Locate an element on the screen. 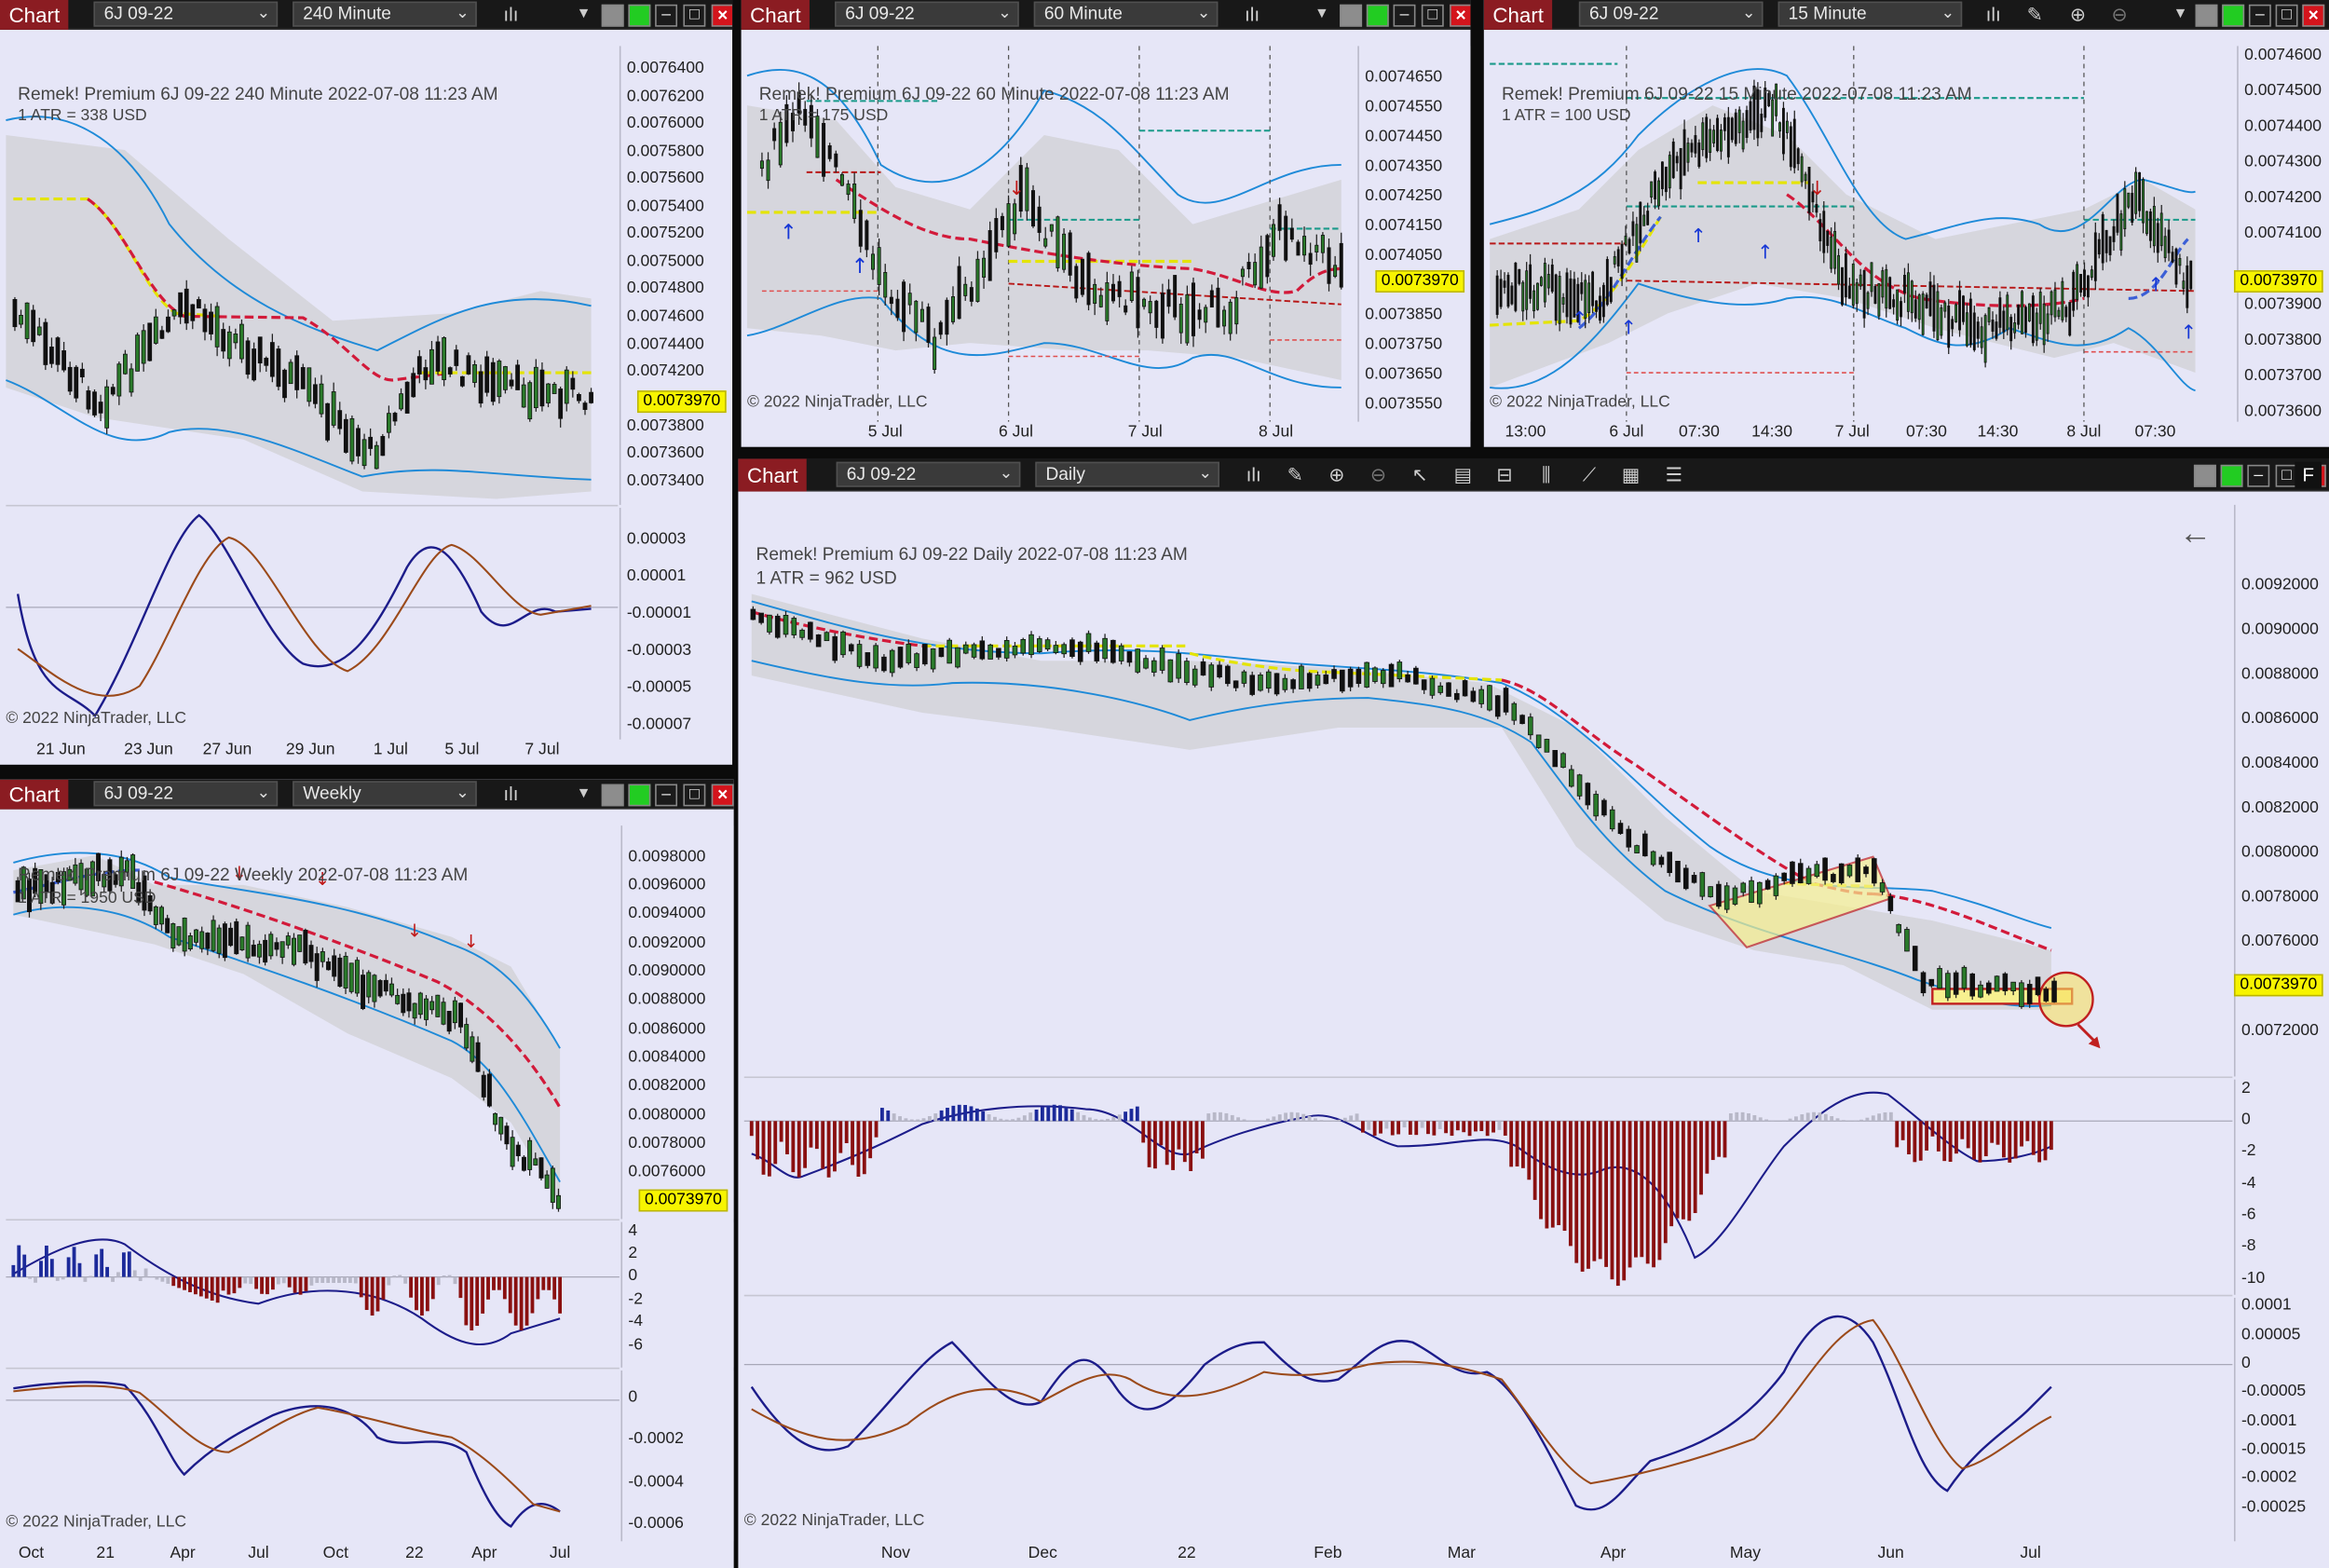 Image resolution: width=2329 pixels, height=1568 pixels. time-axis: Oct 21 Apr Jul Oct 22 Apr Jul is located at coordinates (310, 1555).